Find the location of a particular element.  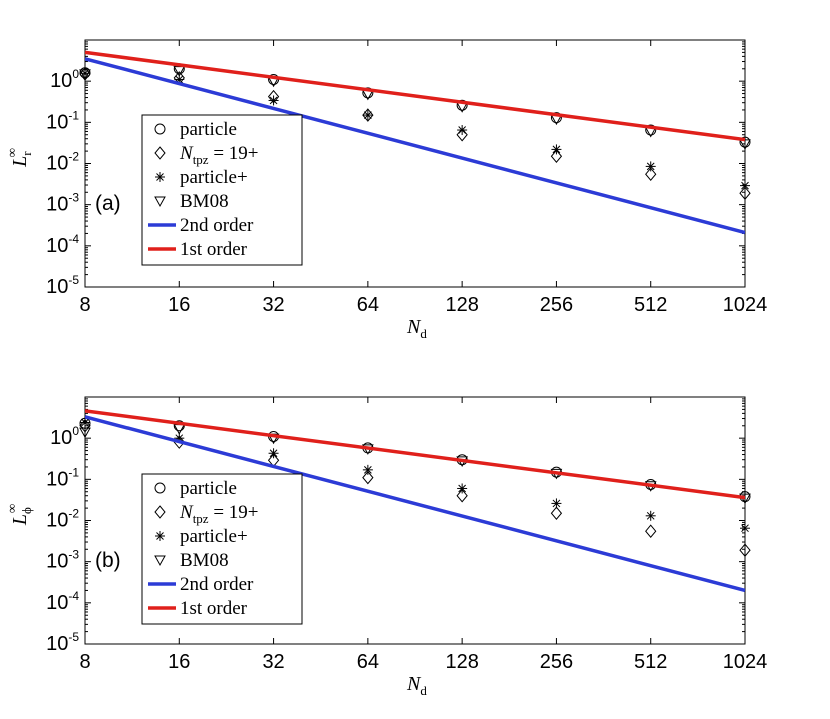

panel-label: (b) is located at coordinates (108, 560).